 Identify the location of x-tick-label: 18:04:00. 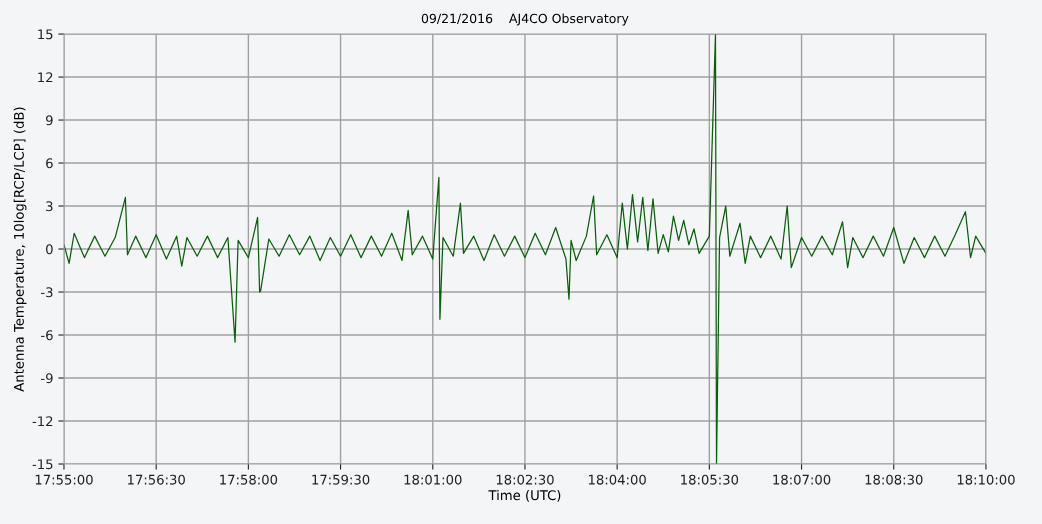
(617, 479).